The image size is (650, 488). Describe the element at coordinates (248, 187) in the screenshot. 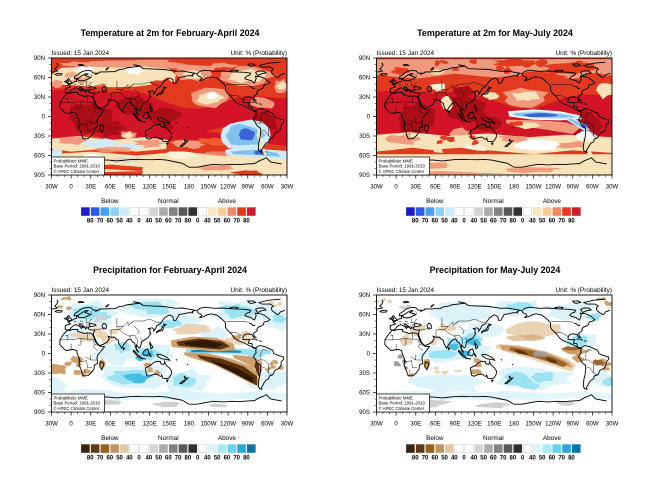

I see `svg-text: 90W` at that location.